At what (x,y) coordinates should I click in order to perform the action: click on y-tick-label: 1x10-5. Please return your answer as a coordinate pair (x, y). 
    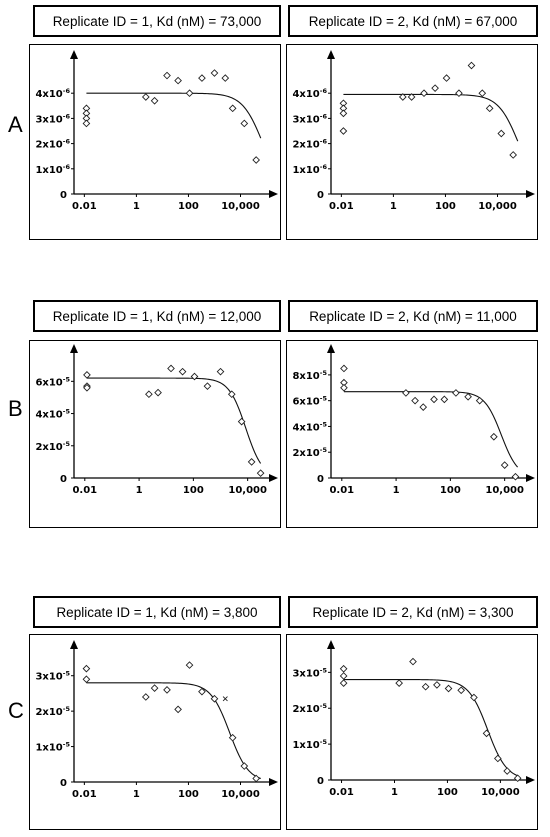
    Looking at the image, I should click on (52, 747).